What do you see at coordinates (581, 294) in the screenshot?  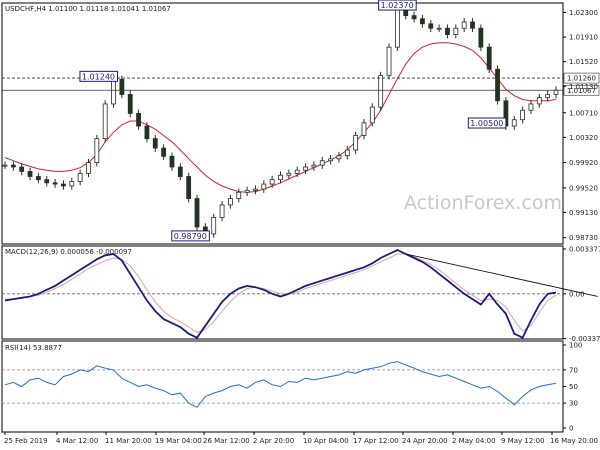 I see `macd-y-axis: 0.003377 0.00 -0.003373` at bounding box center [581, 294].